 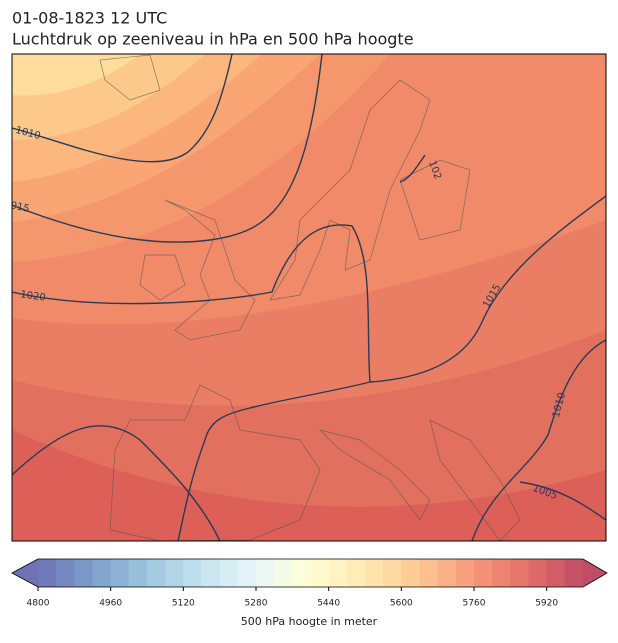 I want to click on colorbar-tick-label: 5280, so click(x=256, y=604).